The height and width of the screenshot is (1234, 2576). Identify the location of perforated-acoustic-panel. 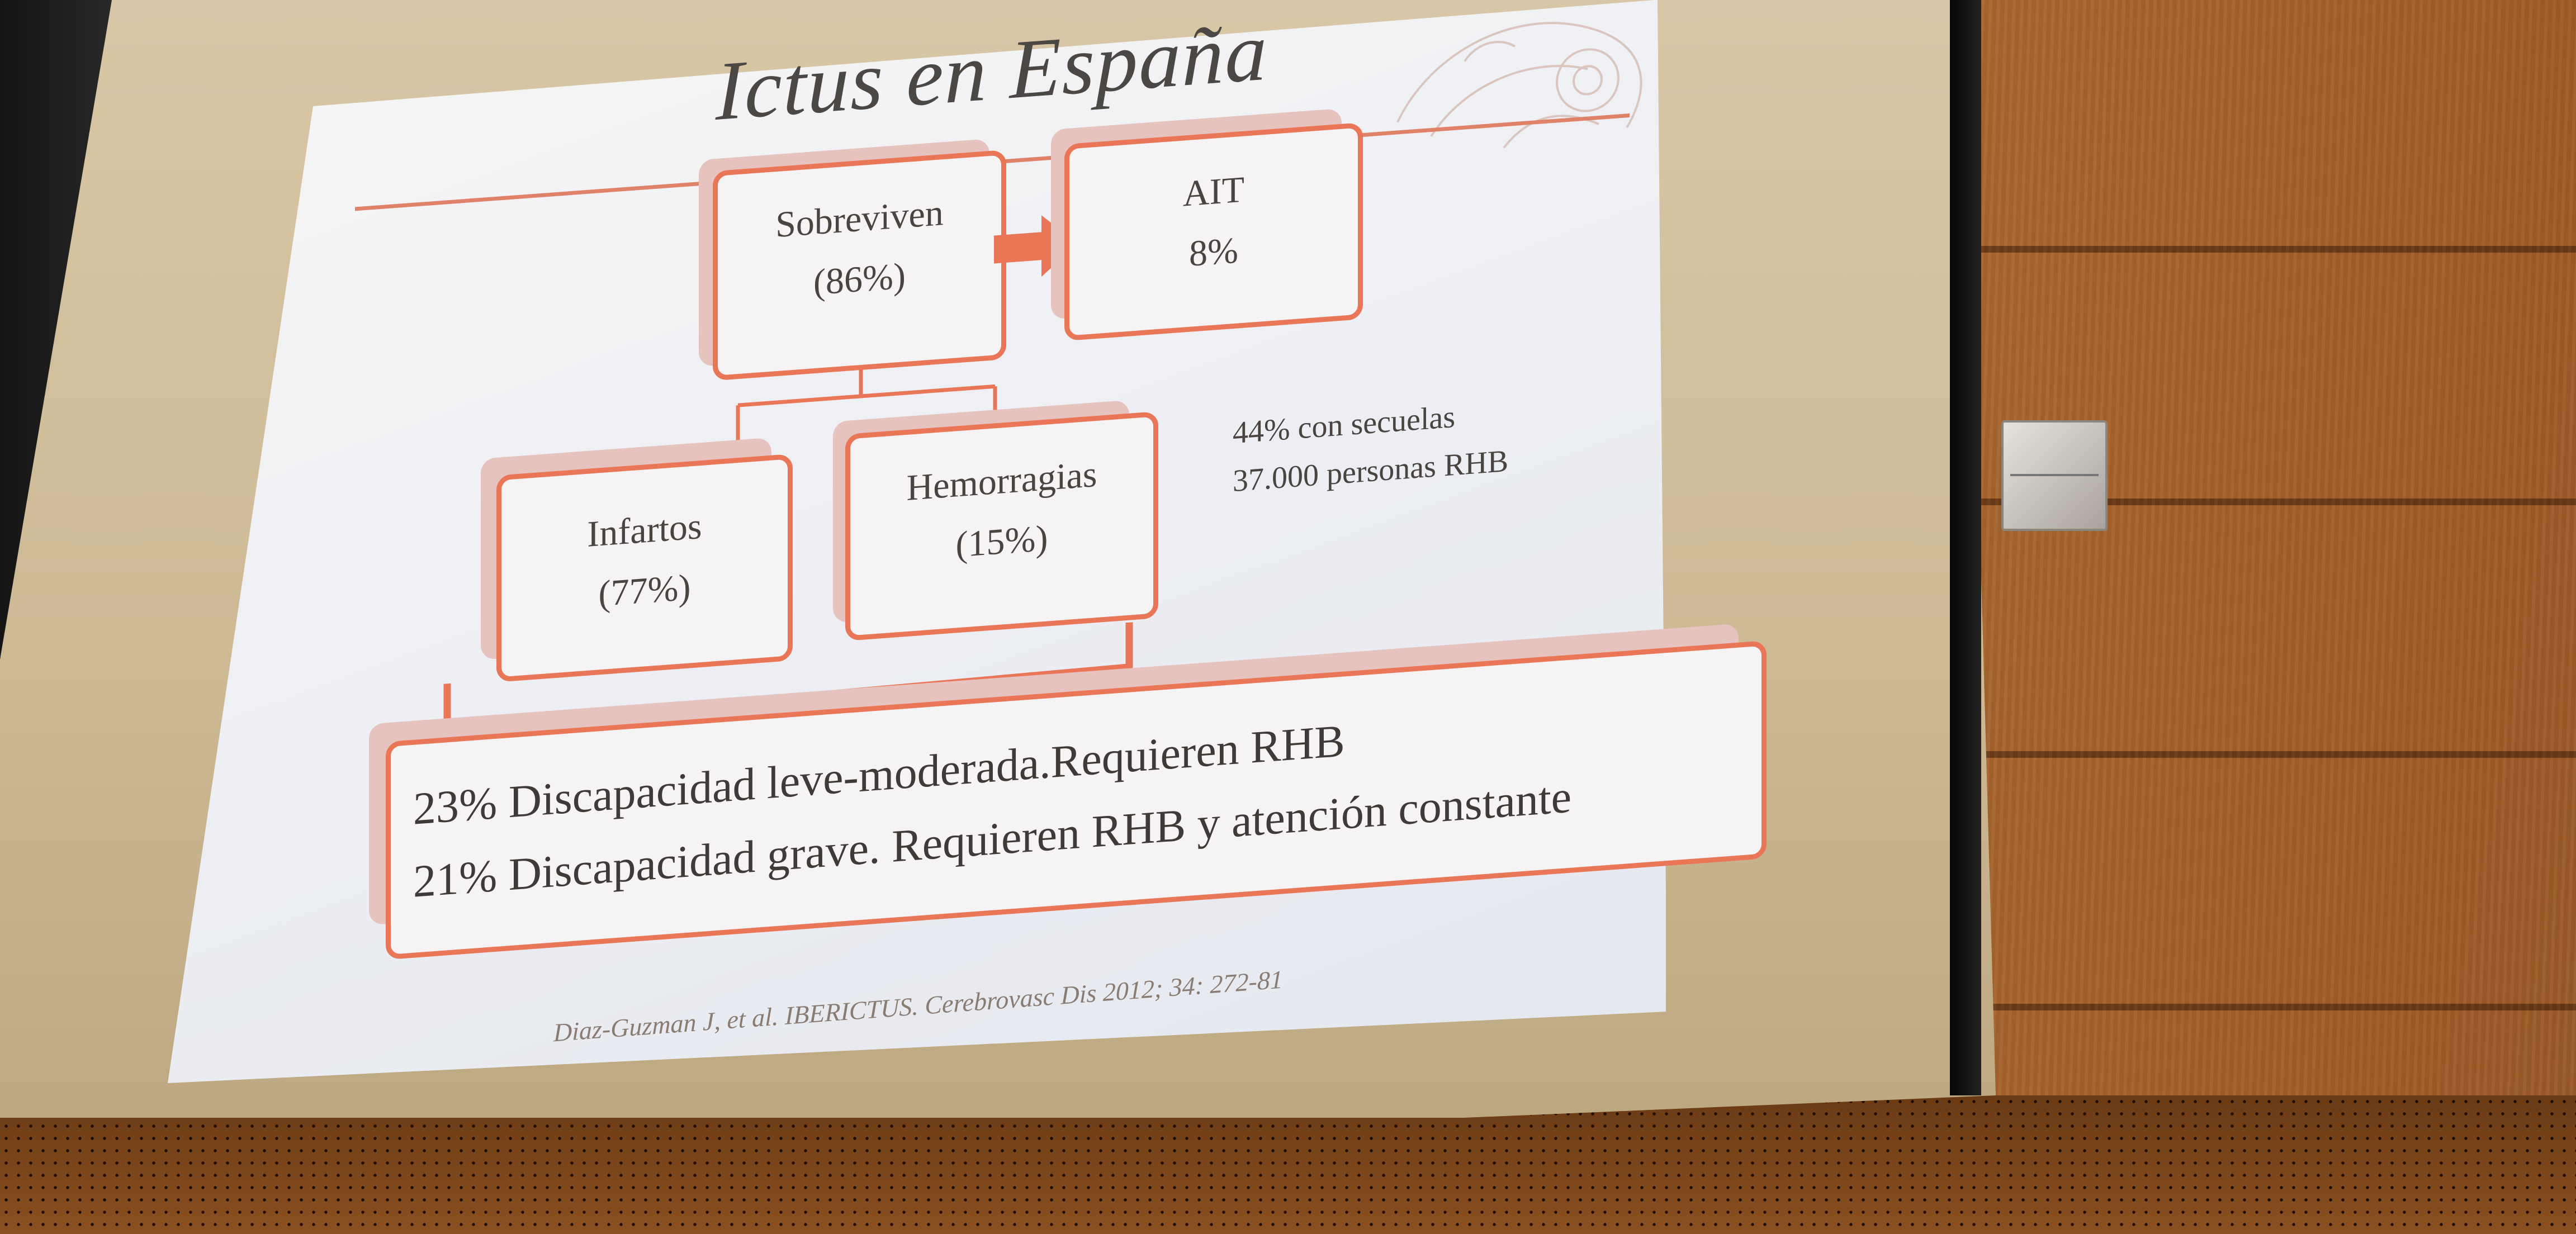
(1288, 1164).